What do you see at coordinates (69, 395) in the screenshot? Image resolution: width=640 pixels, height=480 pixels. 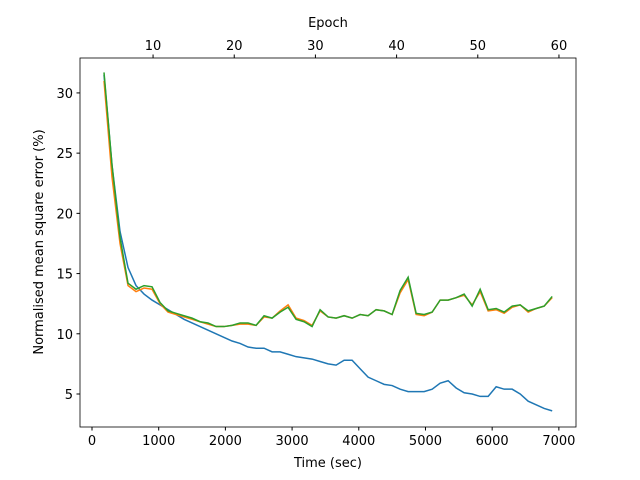 I see `y-tick-label: 5` at bounding box center [69, 395].